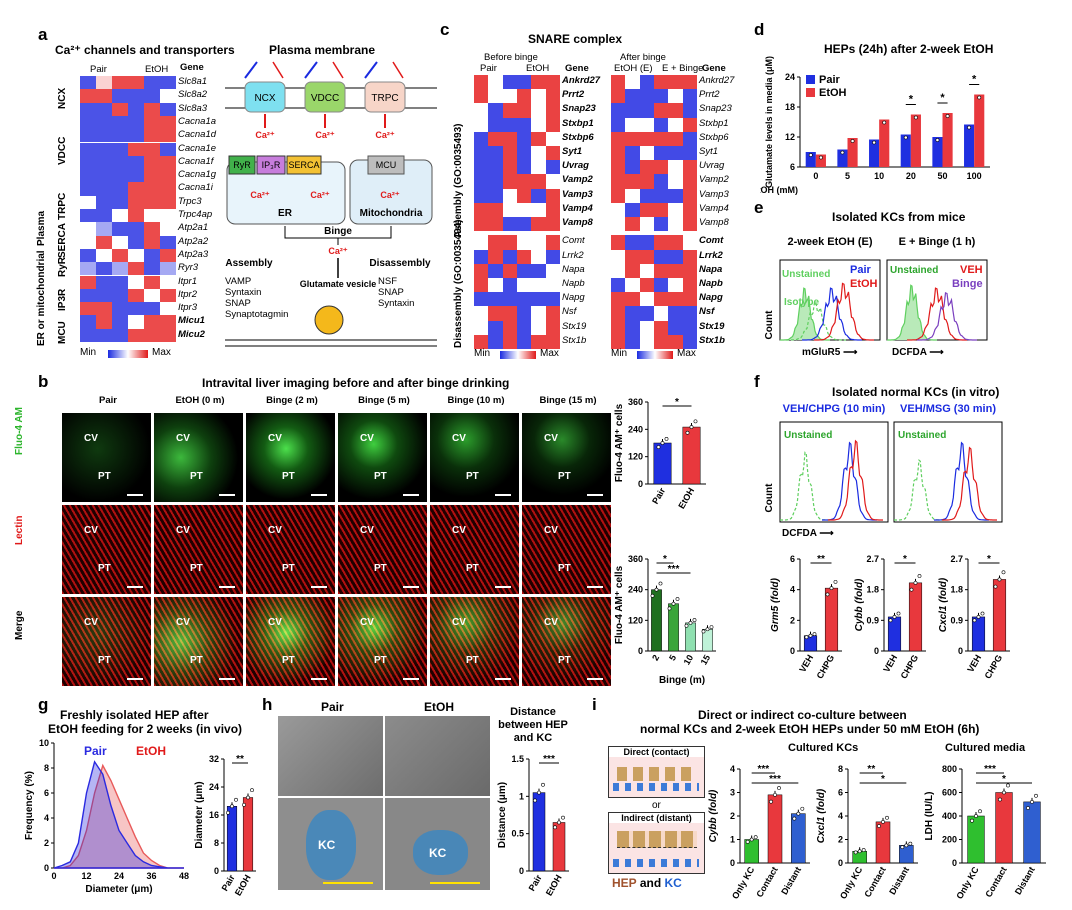  Describe the element at coordinates (325, 135) in the screenshot. I see `ca-label-2: Ca²⁺` at that location.